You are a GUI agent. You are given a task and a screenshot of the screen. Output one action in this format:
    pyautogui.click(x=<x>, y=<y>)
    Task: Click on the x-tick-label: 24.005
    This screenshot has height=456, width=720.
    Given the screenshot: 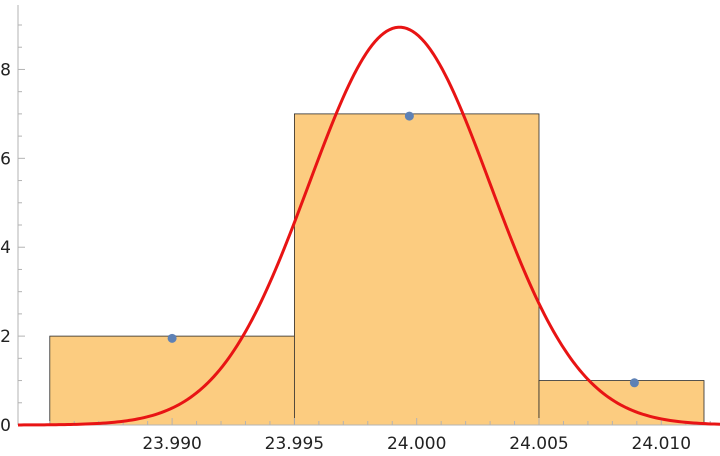 What is the action you would take?
    pyautogui.click(x=538, y=444)
    